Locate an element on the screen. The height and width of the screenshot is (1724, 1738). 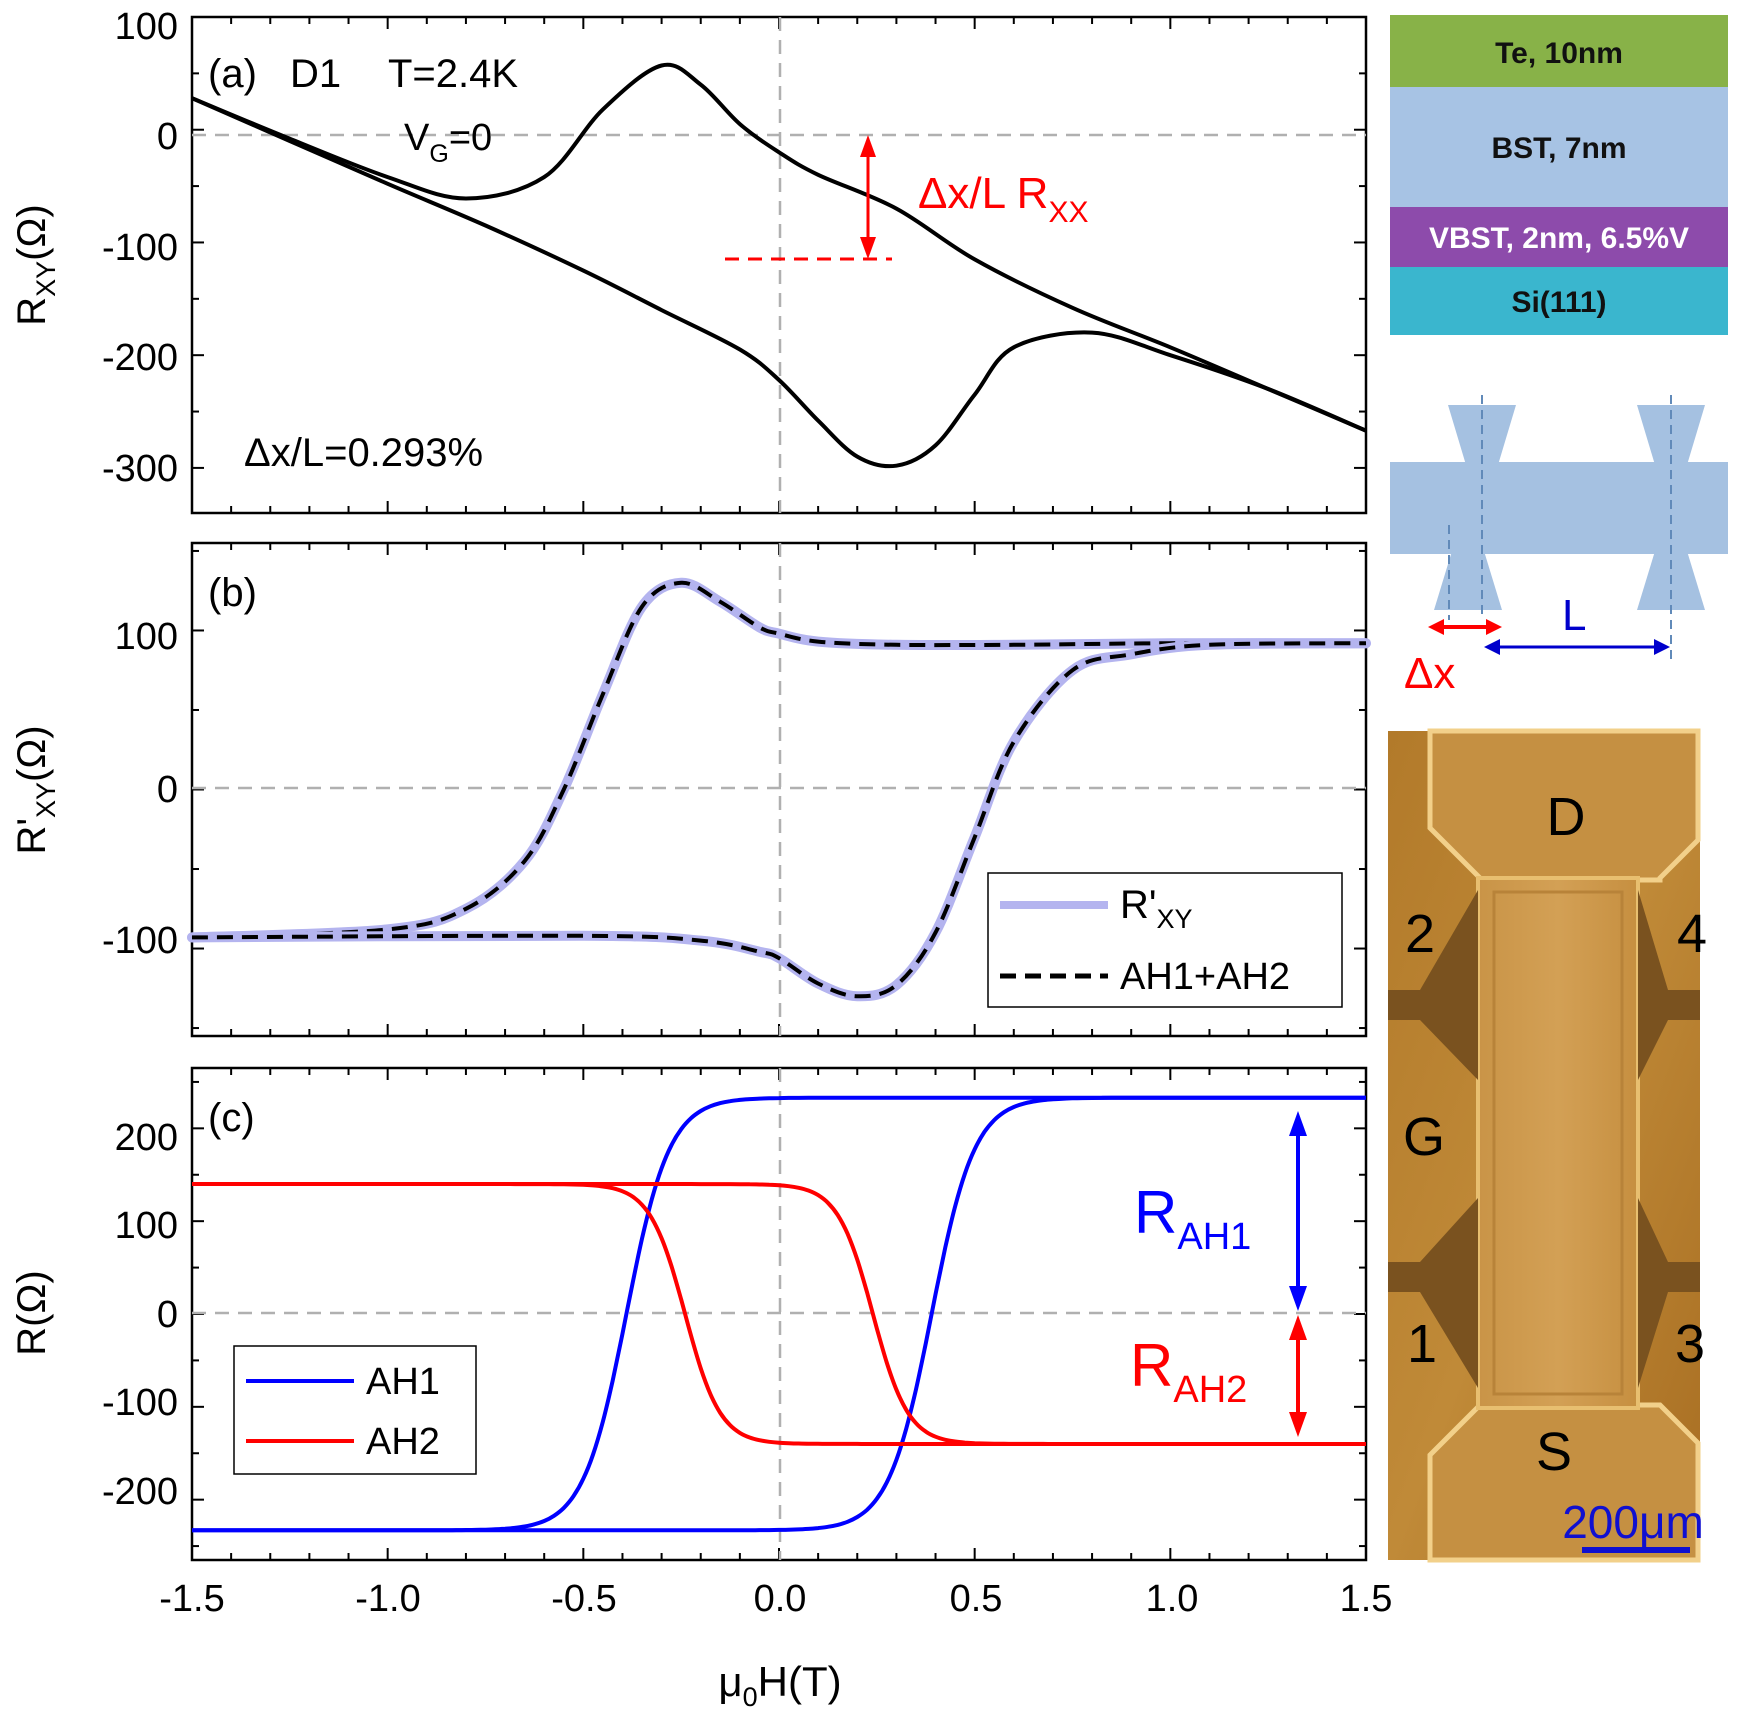
panel-c-ytick-0: 0 is located at coordinates (167, 1315).